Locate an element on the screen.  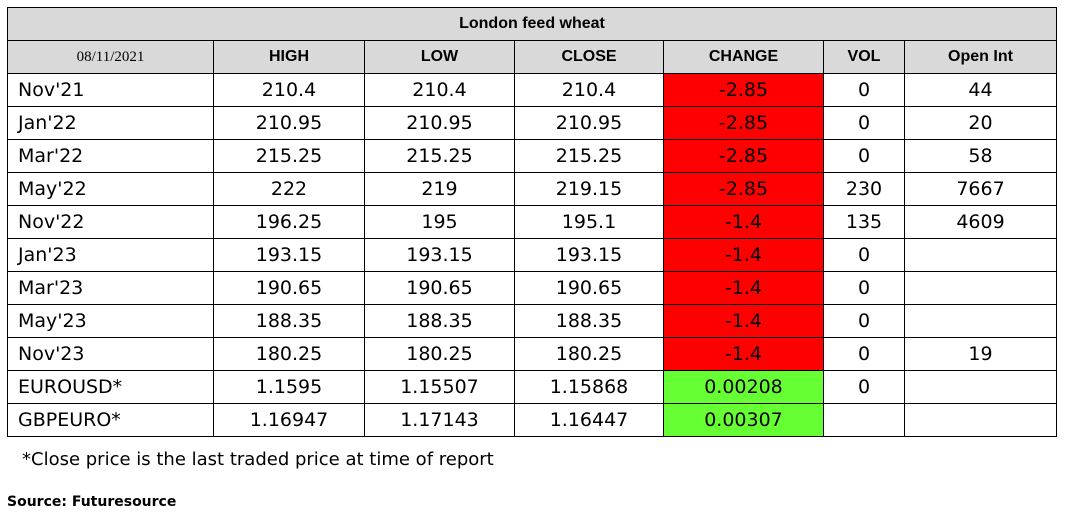
table-row: GBPEURO* 1.16947 1.17143 1.16447 0.00307 is located at coordinates (532, 420).